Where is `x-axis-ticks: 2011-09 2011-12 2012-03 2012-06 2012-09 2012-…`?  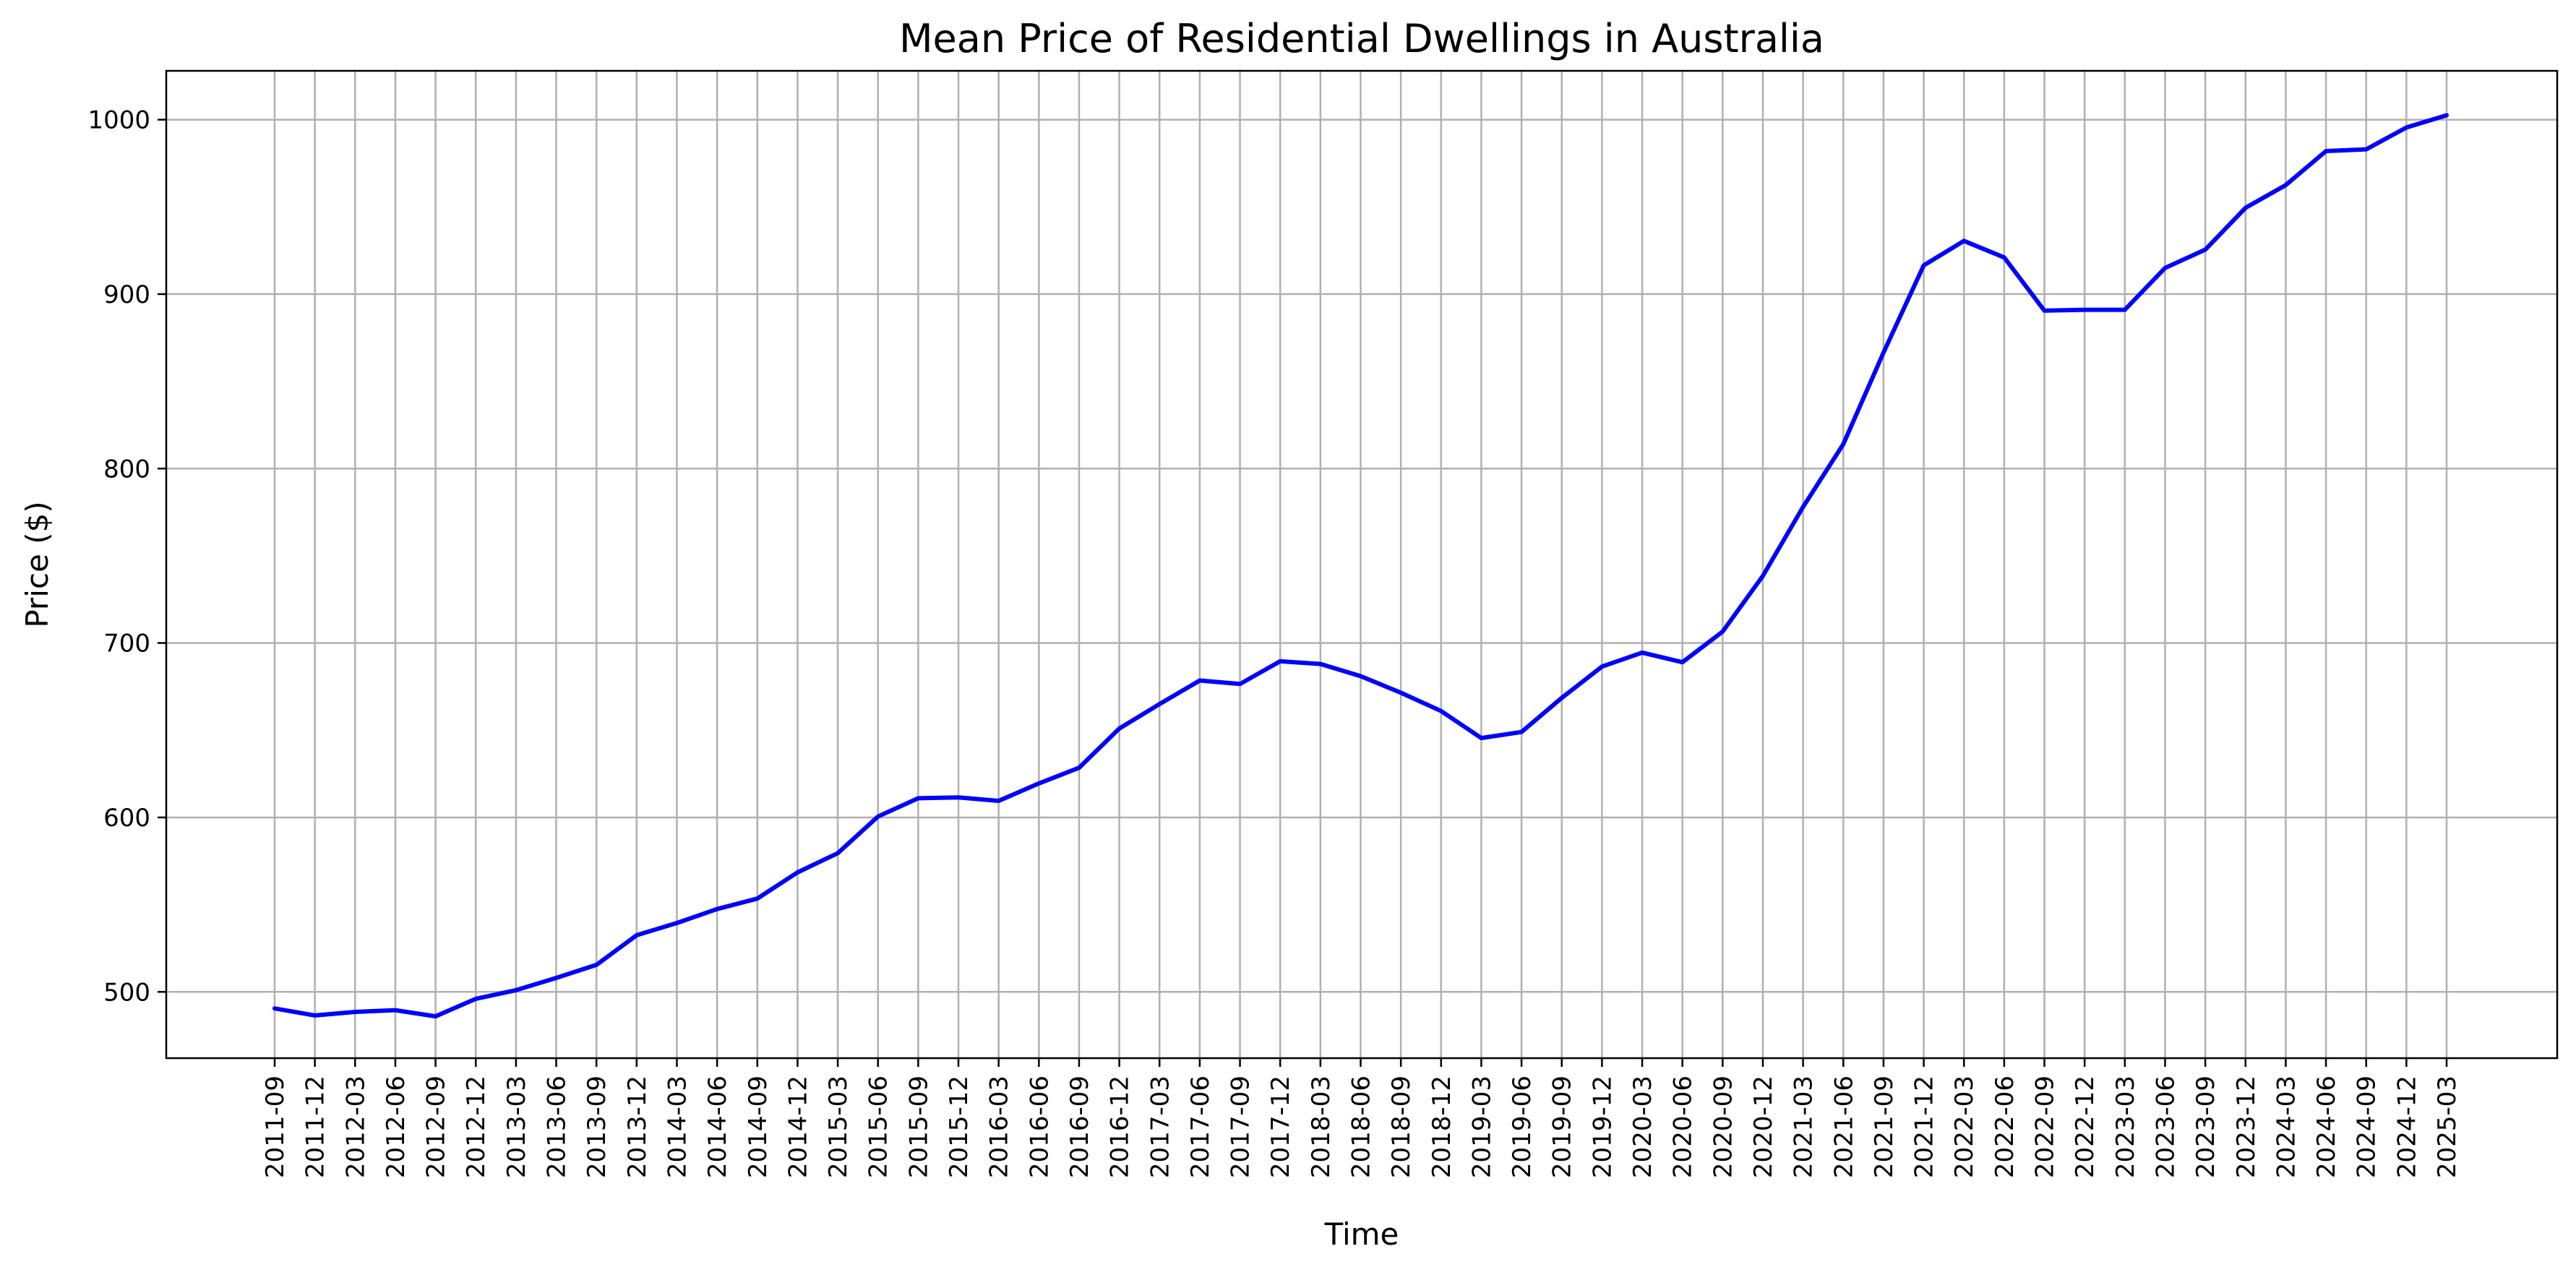
x-axis-ticks: 2011-09 2011-12 2012-03 2012-06 2012-09 2012-… is located at coordinates (1362, 1118).